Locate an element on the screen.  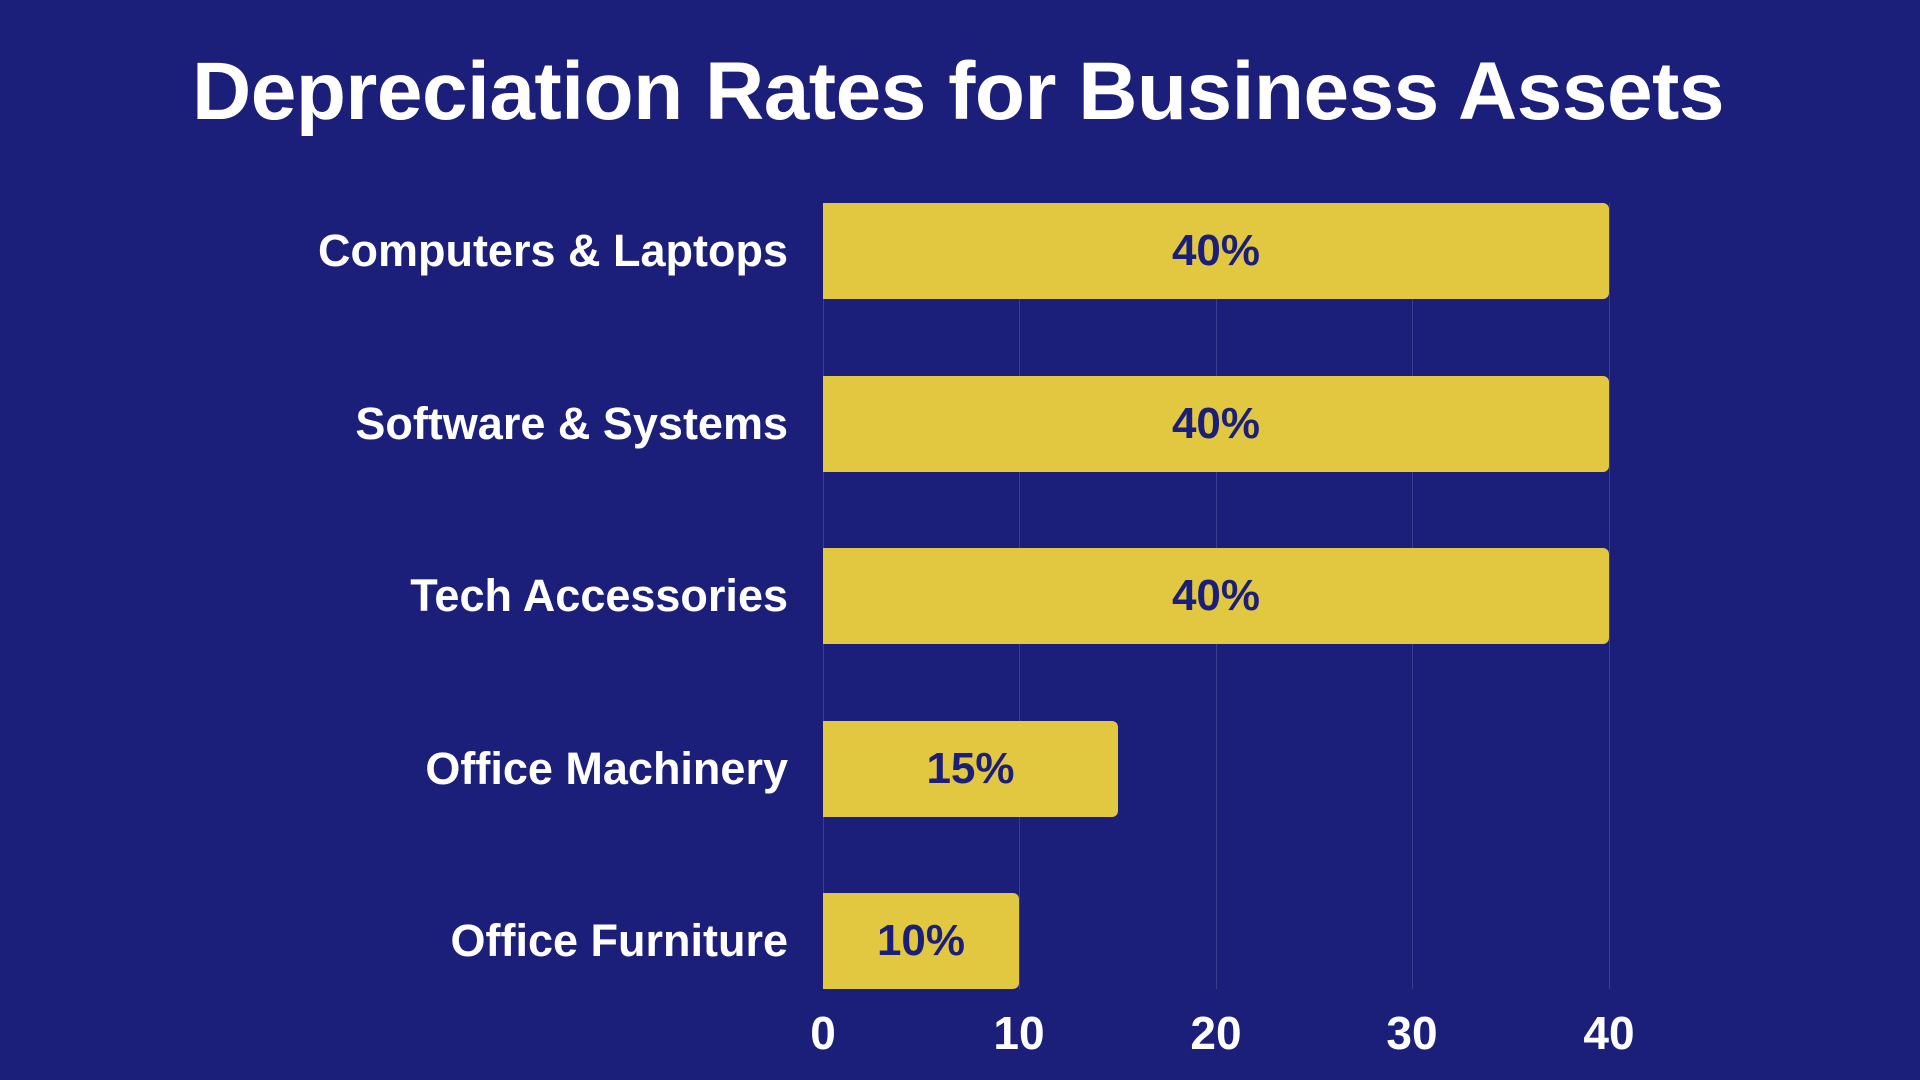
category-label: Software & Systems is located at coordinates (571, 423).